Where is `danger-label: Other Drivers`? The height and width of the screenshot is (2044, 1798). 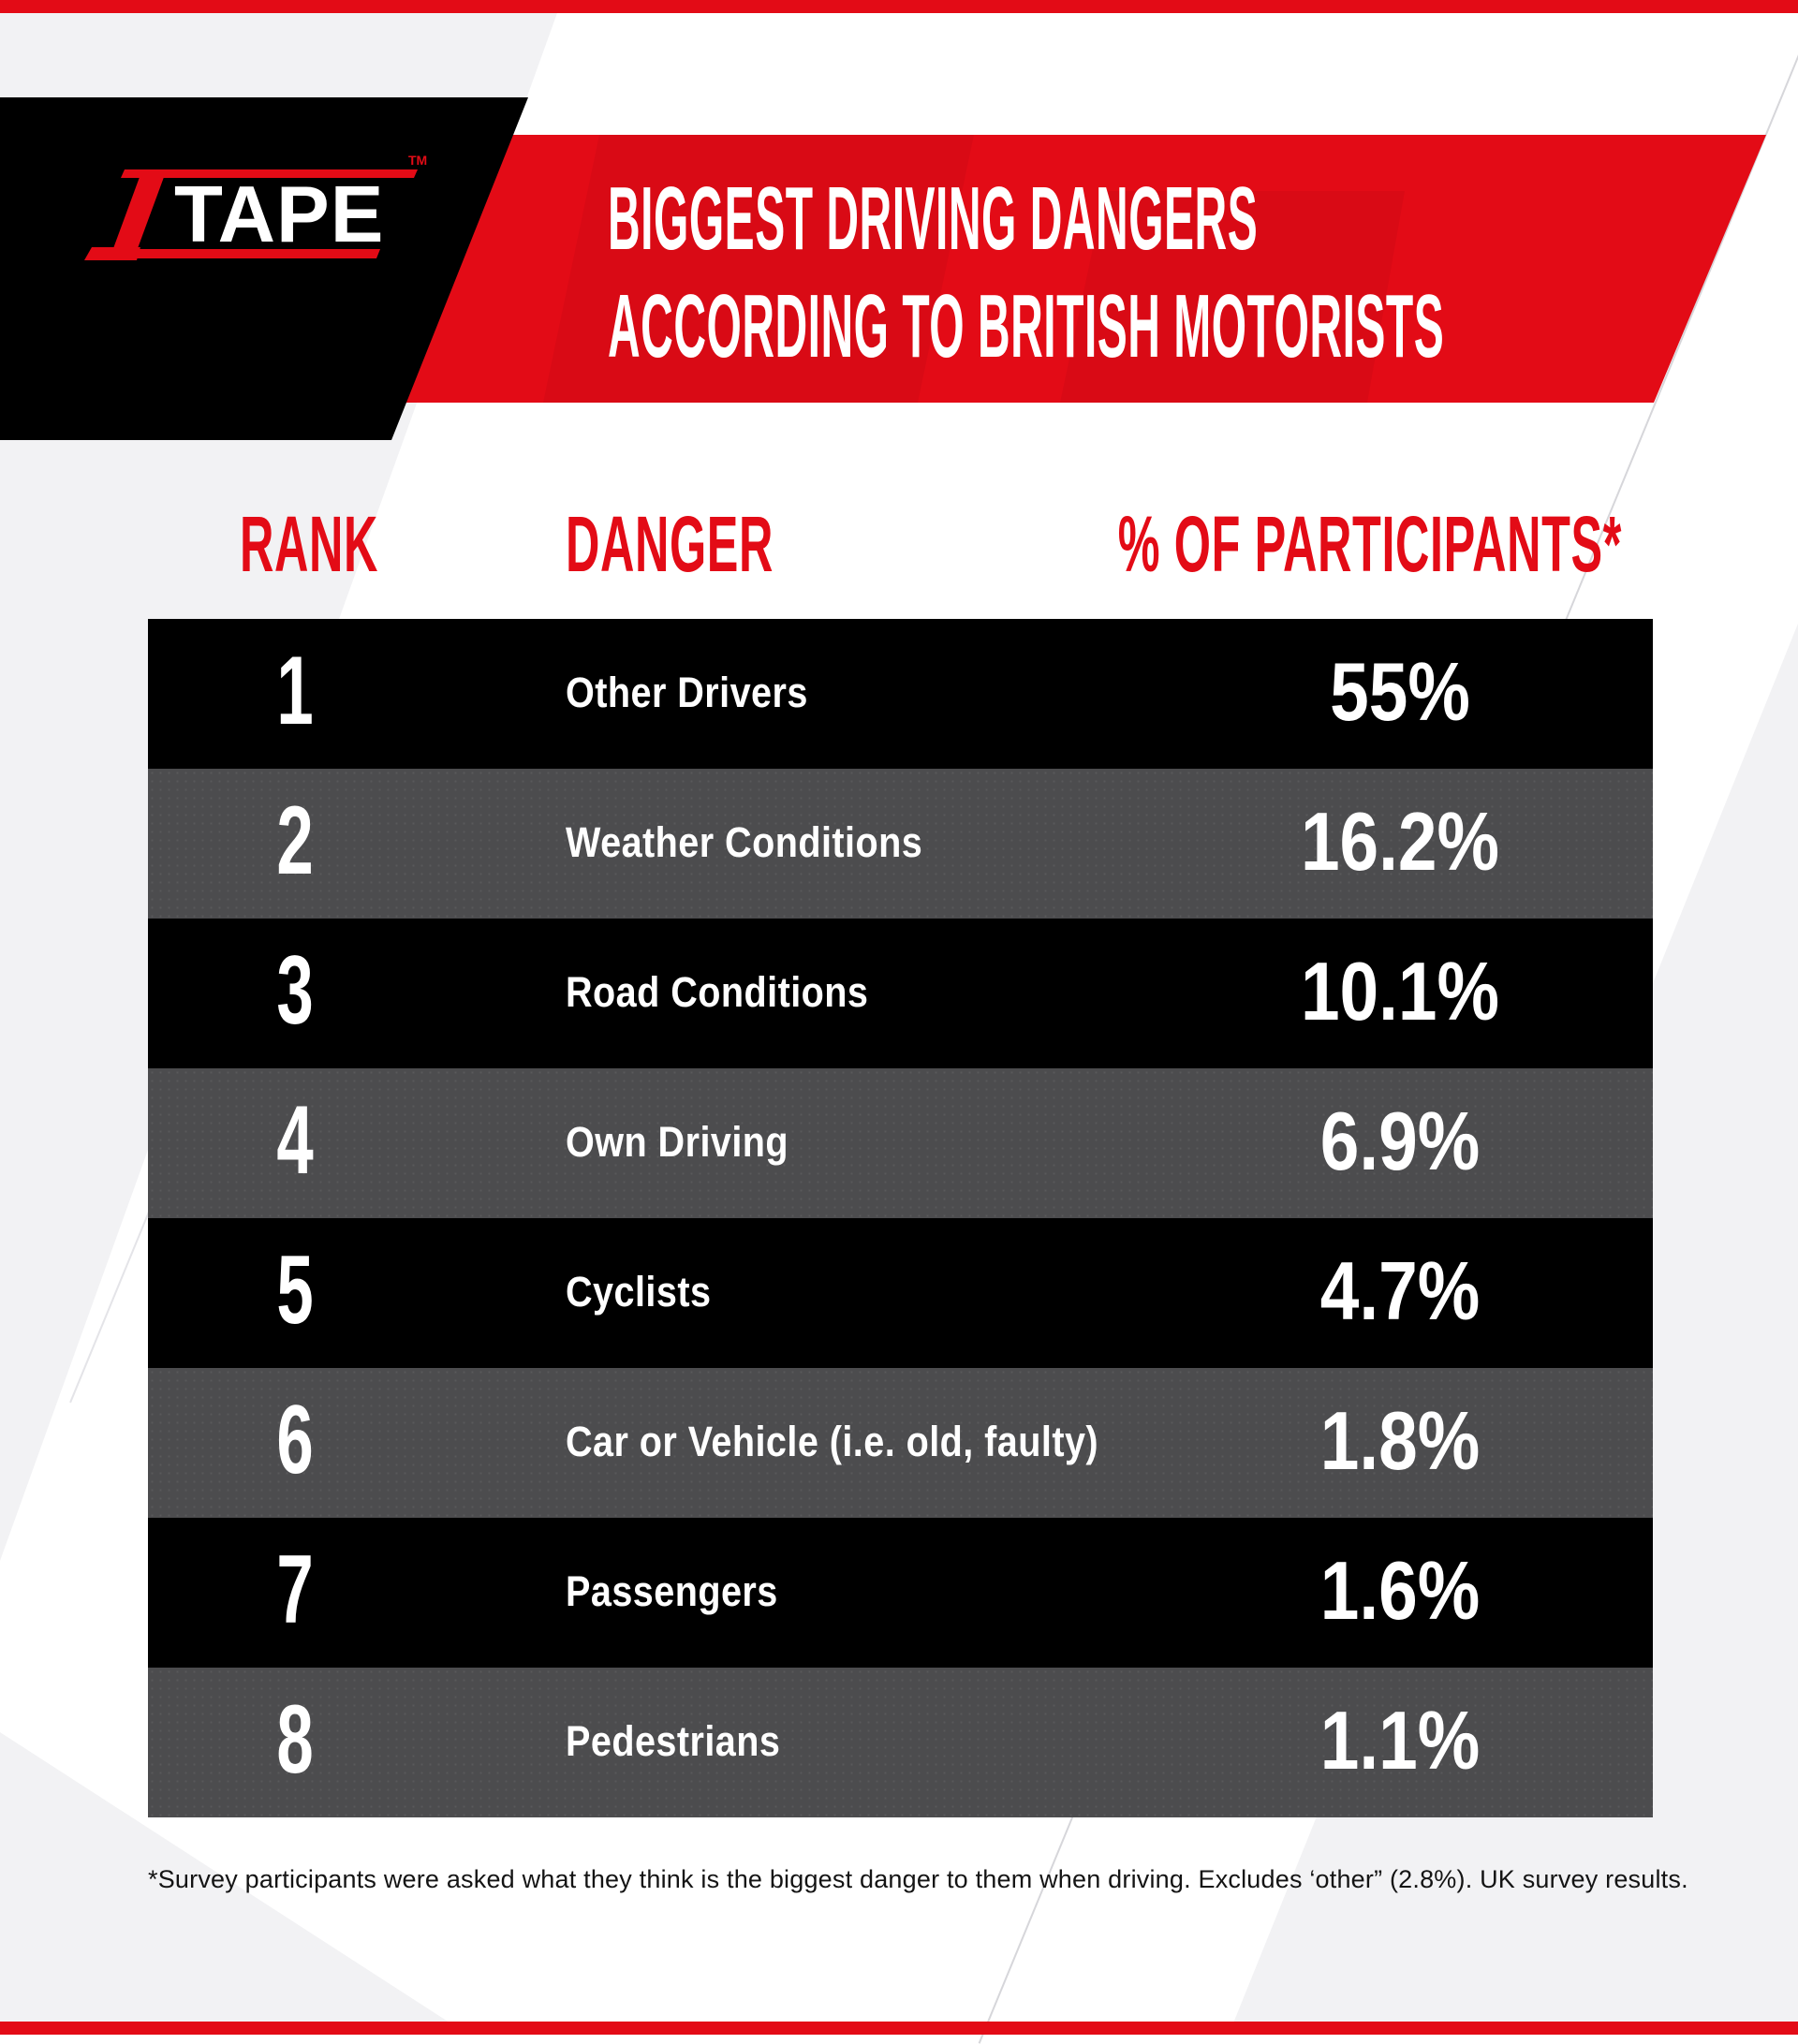 danger-label: Other Drivers is located at coordinates (687, 692).